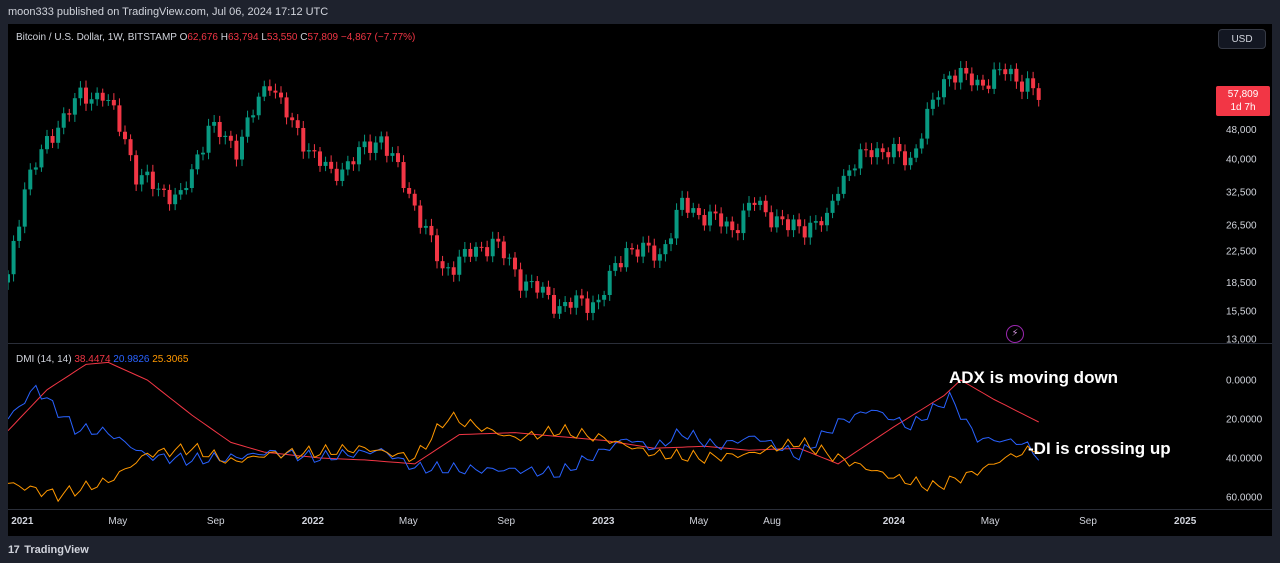 Image resolution: width=1280 pixels, height=563 pixels. What do you see at coordinates (1099, 448) in the screenshot?
I see `di-annotation: -DI is crossing up` at bounding box center [1099, 448].